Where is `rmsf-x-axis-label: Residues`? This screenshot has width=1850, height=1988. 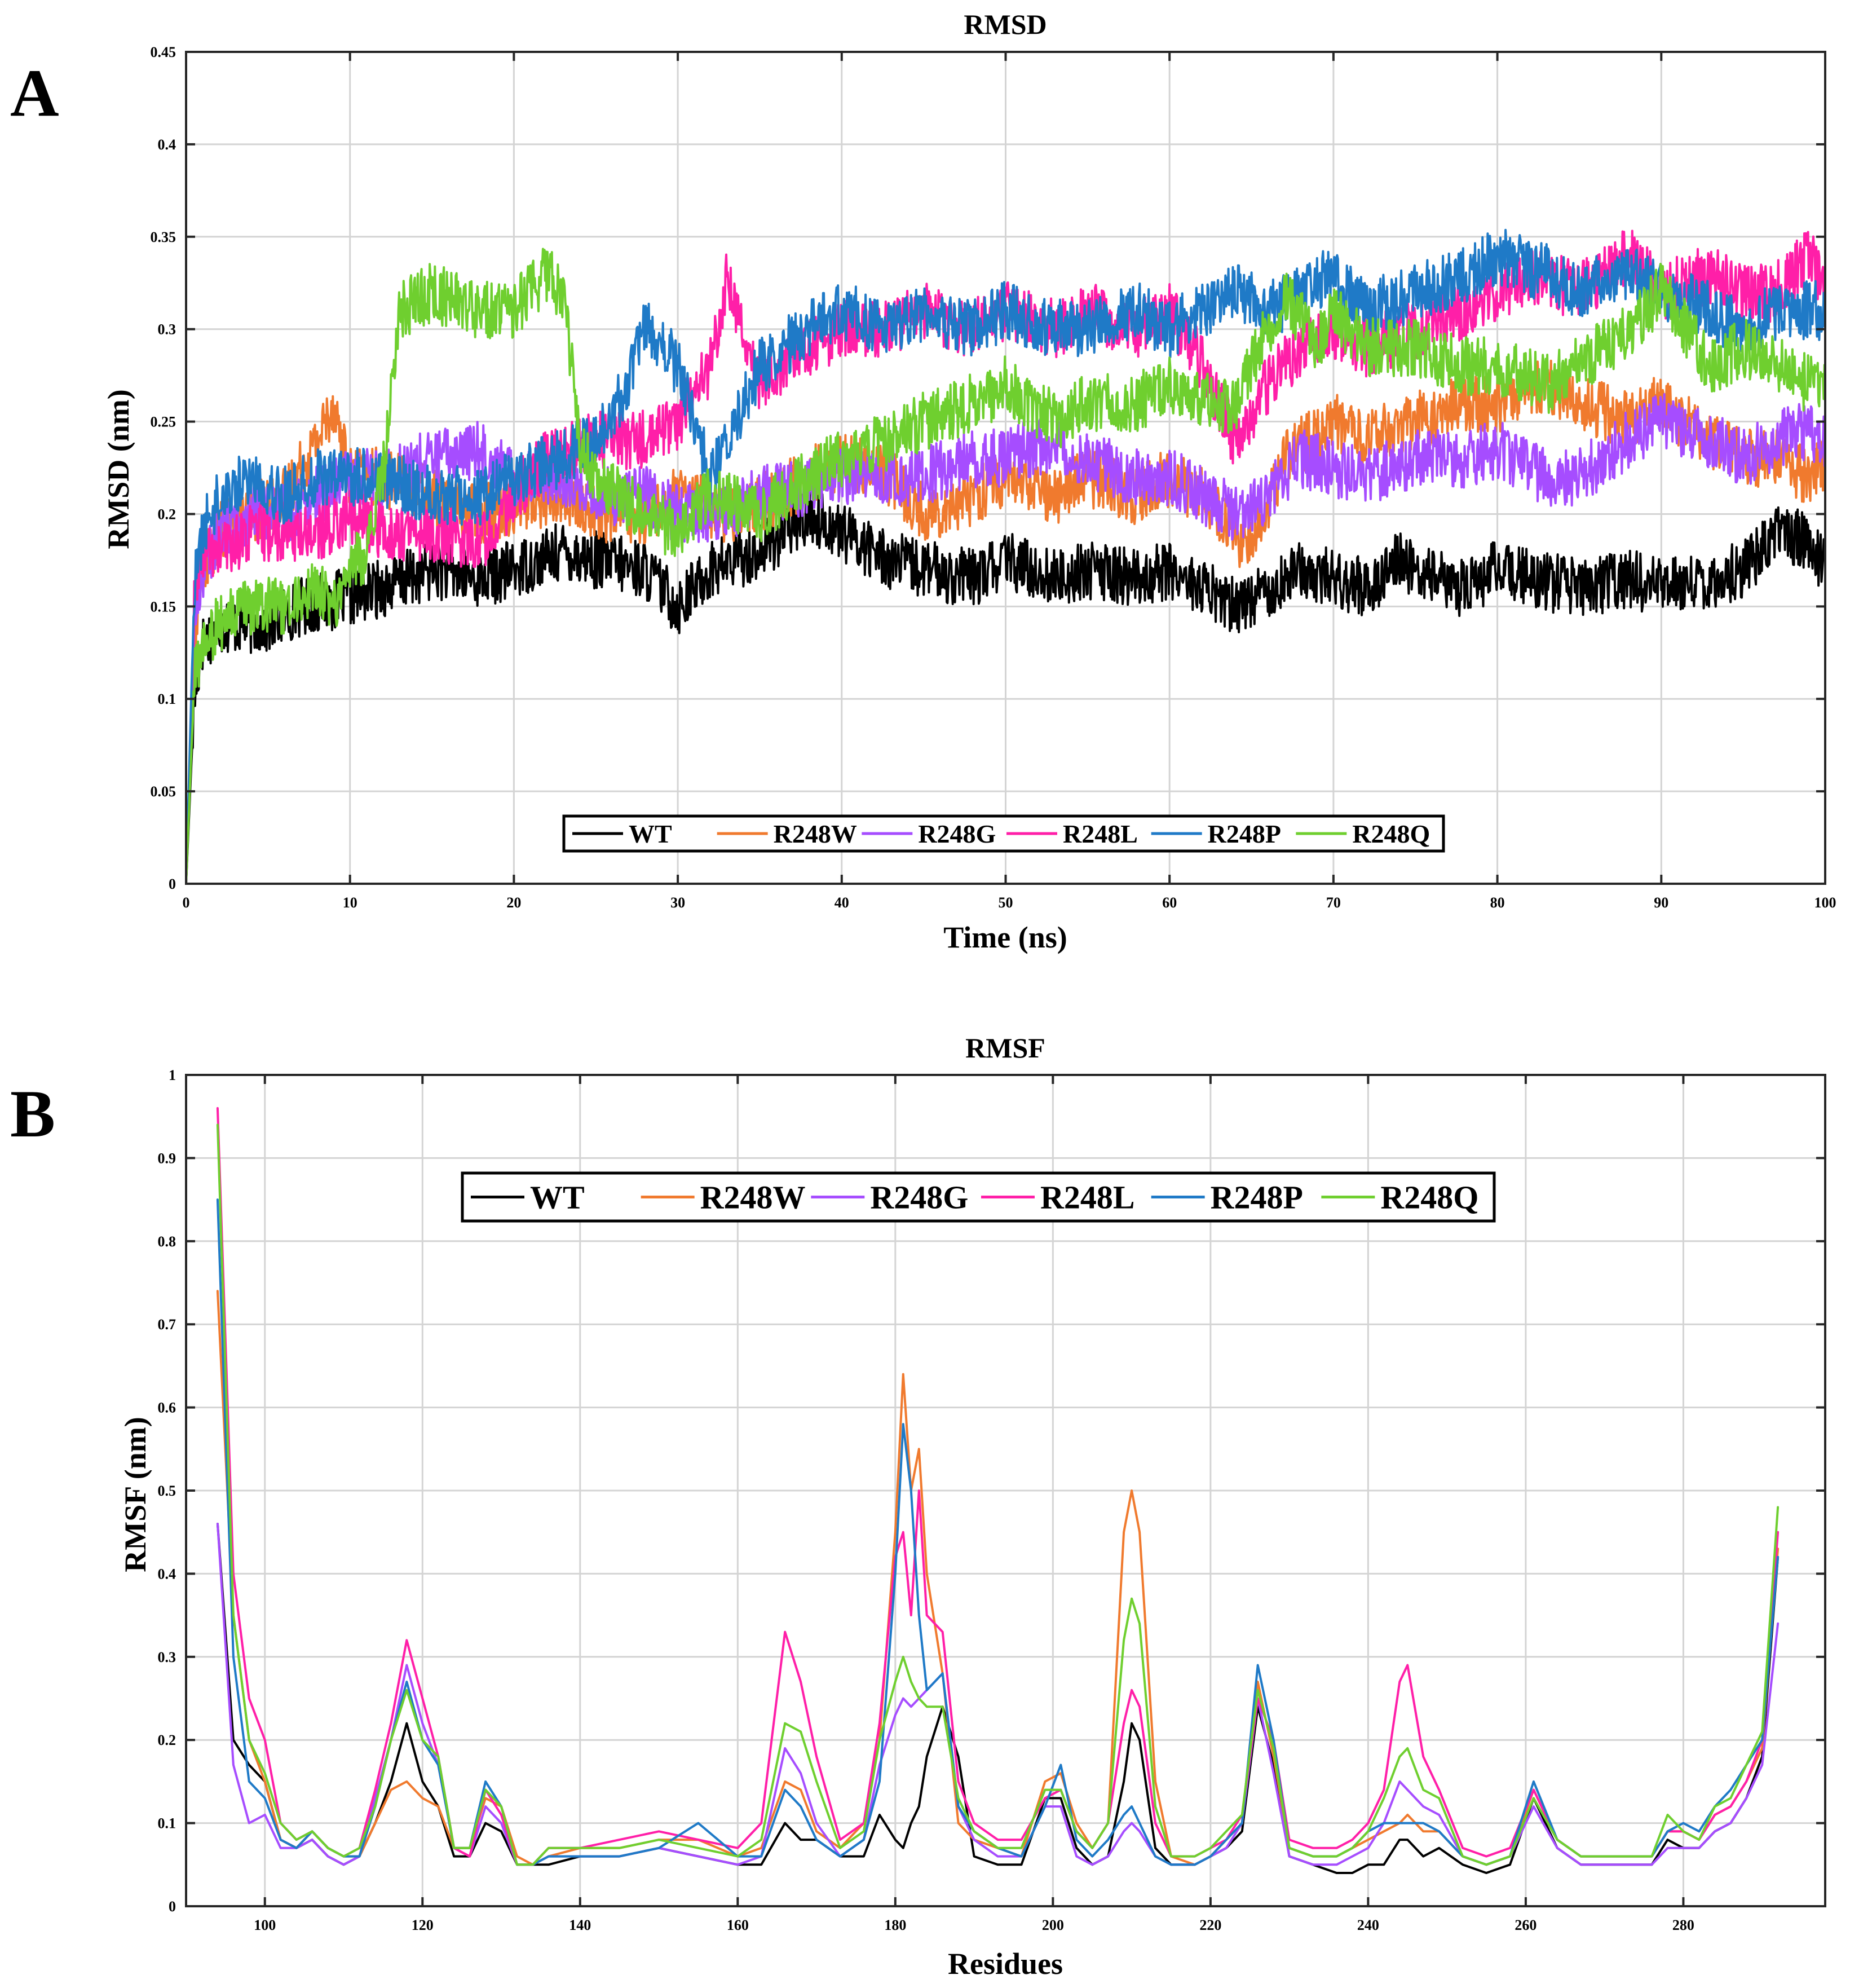
rmsf-x-axis-label: Residues is located at coordinates (1006, 1964).